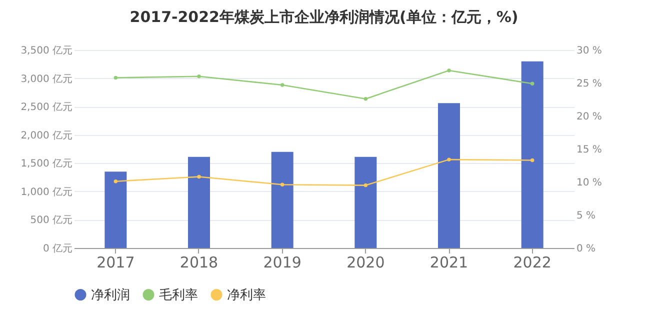 This screenshot has height=326, width=668. What do you see at coordinates (532, 263) in the screenshot?
I see `x-tick-label: 2022` at bounding box center [532, 263].